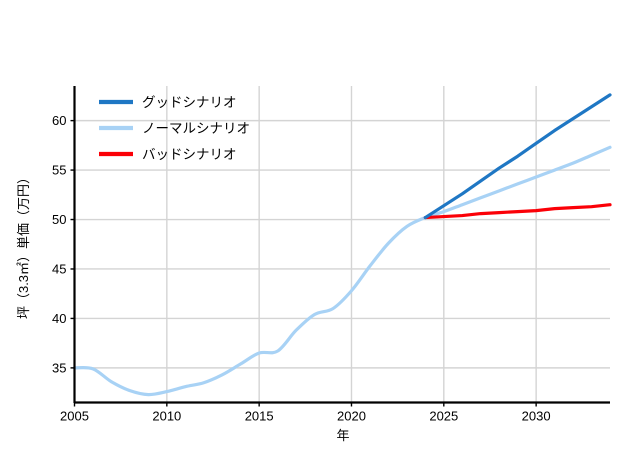  I want to click on legend-item: ノーマルシナリオ, so click(174, 128).